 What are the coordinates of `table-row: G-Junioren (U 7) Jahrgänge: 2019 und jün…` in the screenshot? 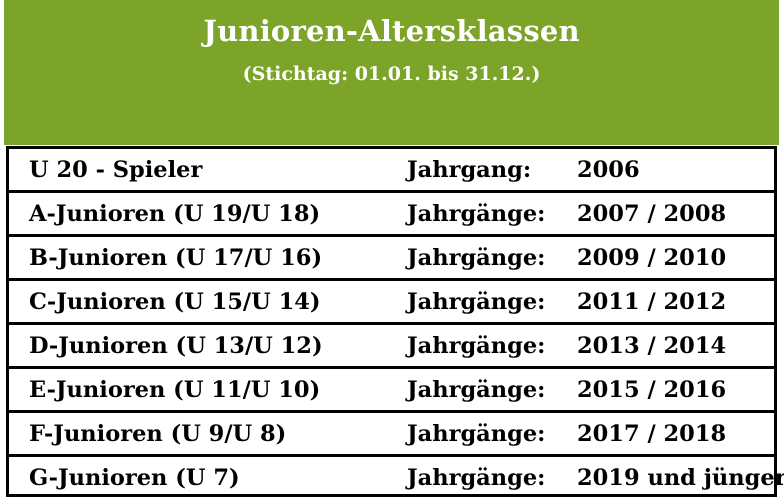 It's located at (396, 477).